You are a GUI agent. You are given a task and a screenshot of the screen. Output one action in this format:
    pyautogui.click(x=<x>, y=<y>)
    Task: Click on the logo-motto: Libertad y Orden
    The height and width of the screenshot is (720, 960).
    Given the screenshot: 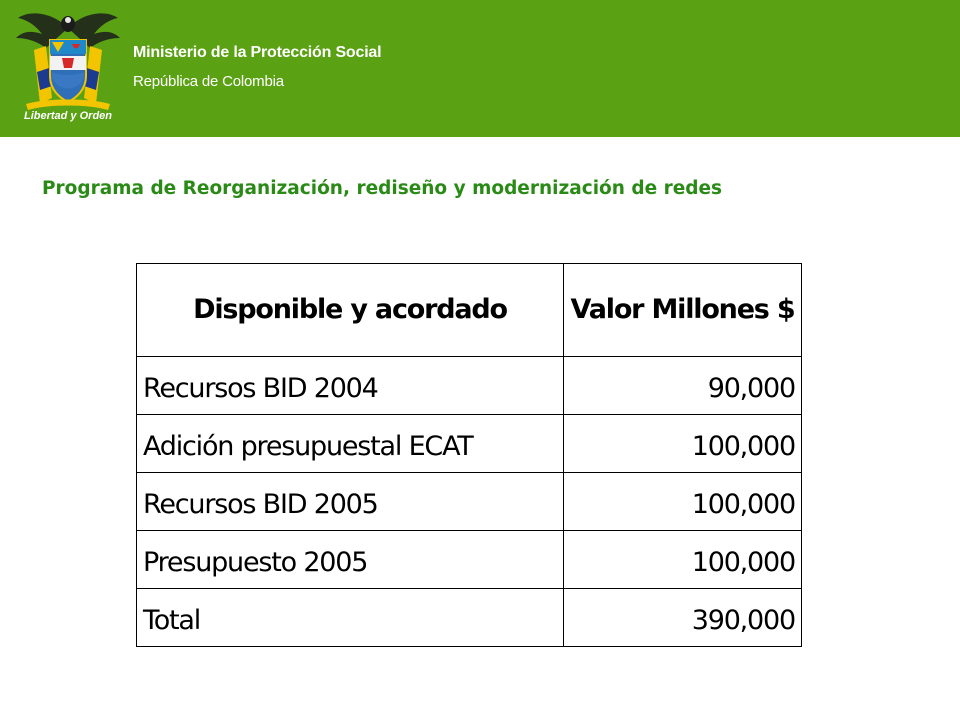 What is the action you would take?
    pyautogui.click(x=68, y=116)
    